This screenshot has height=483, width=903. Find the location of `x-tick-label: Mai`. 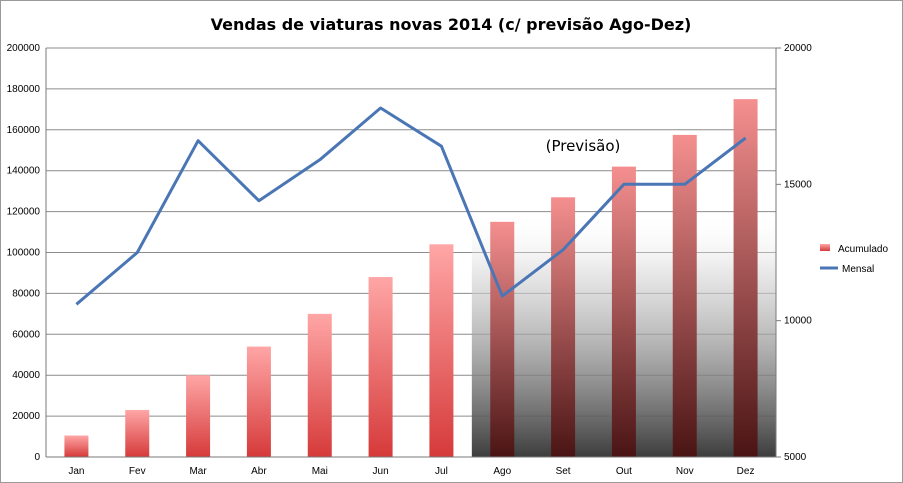

x-tick-label: Mai is located at coordinates (320, 471).